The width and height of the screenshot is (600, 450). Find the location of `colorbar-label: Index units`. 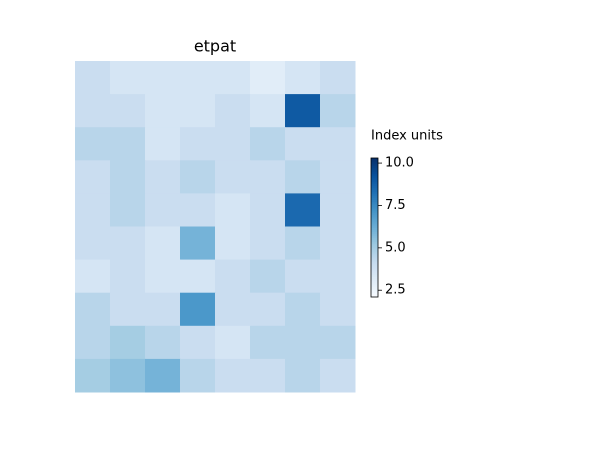

colorbar-label: Index units is located at coordinates (407, 136).